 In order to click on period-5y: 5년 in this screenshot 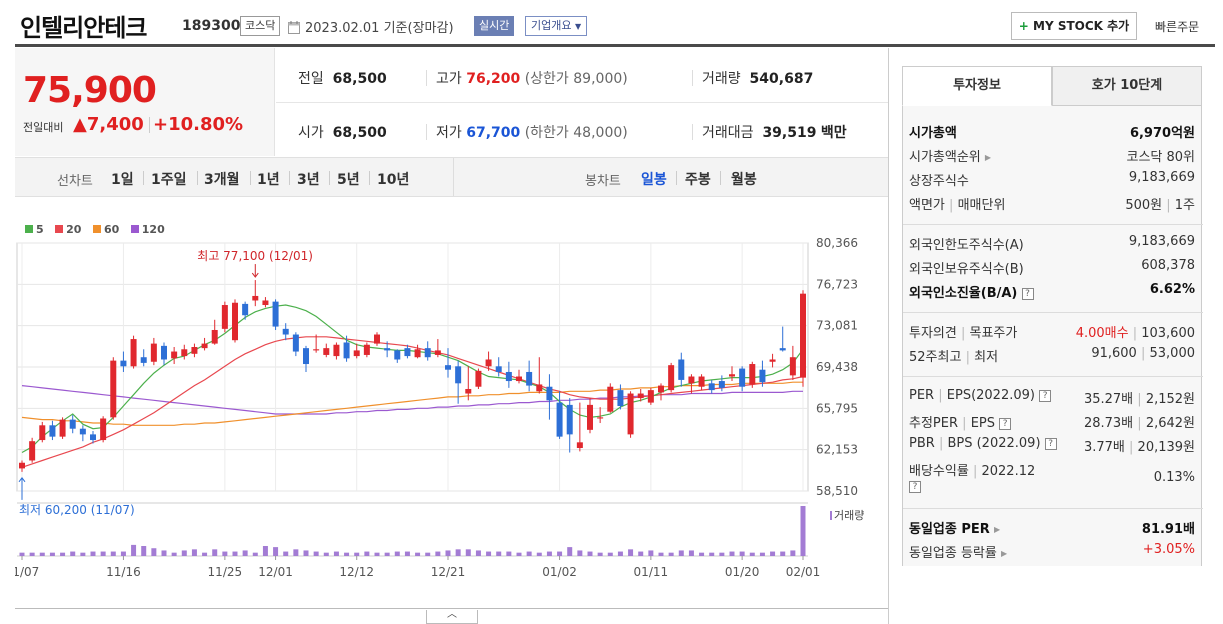, I will do `click(348, 180)`.